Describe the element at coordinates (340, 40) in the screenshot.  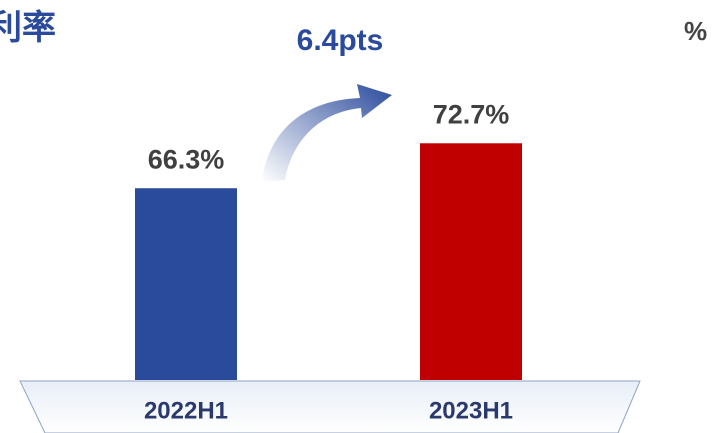
I see `annotation: 6.4pts` at that location.